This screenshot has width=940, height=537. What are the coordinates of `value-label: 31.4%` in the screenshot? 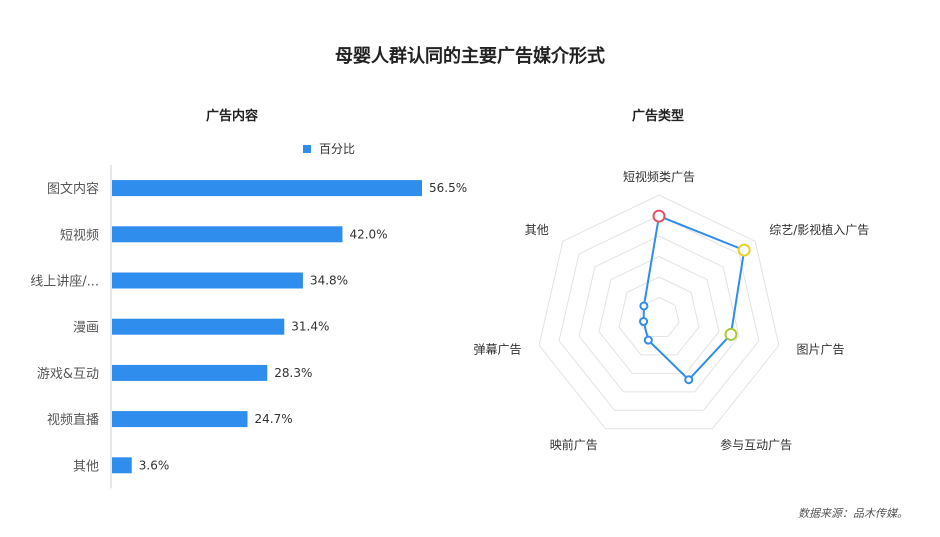 It's located at (310, 327).